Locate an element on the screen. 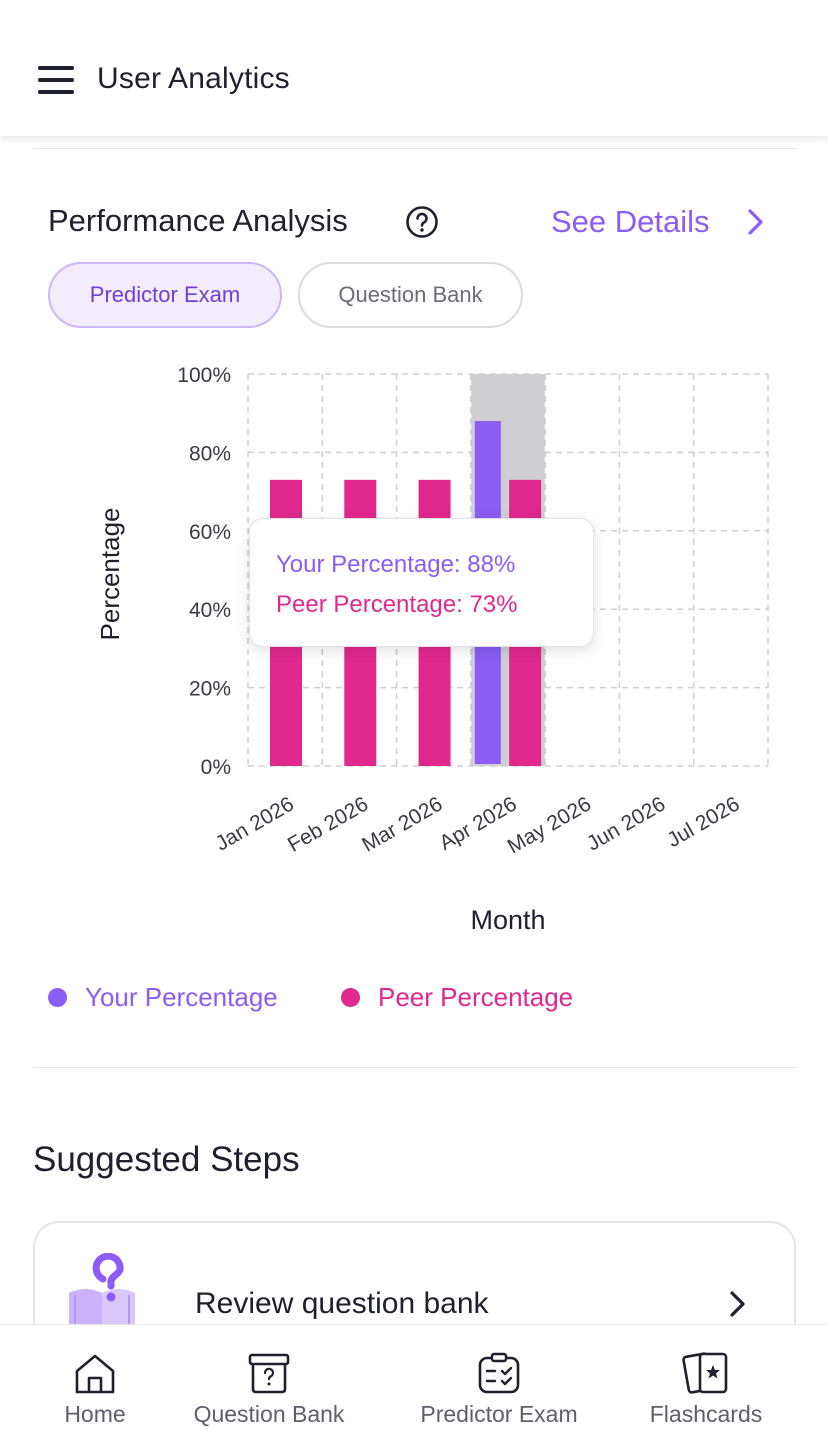 The image size is (828, 1439). suggested-steps-title: Suggested Steps is located at coordinates (166, 1159).